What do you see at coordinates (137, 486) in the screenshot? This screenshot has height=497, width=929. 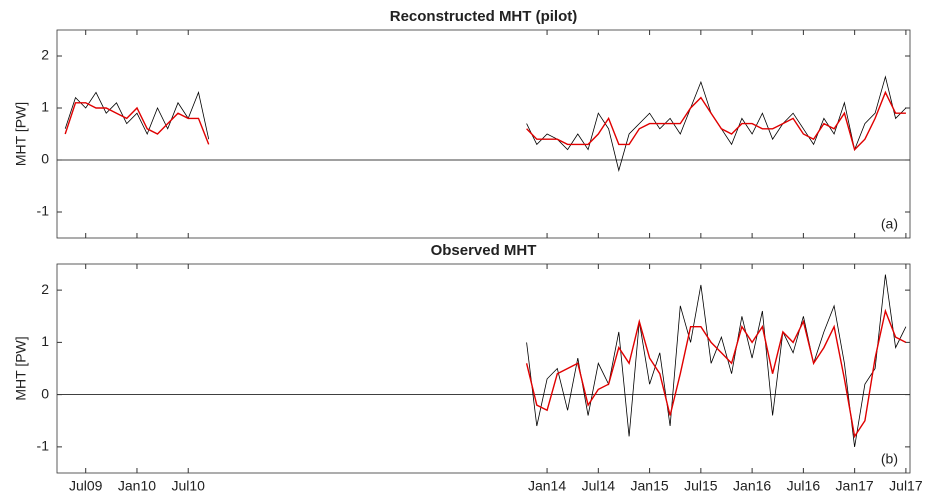 I see `x-tick-label: Jan10` at bounding box center [137, 486].